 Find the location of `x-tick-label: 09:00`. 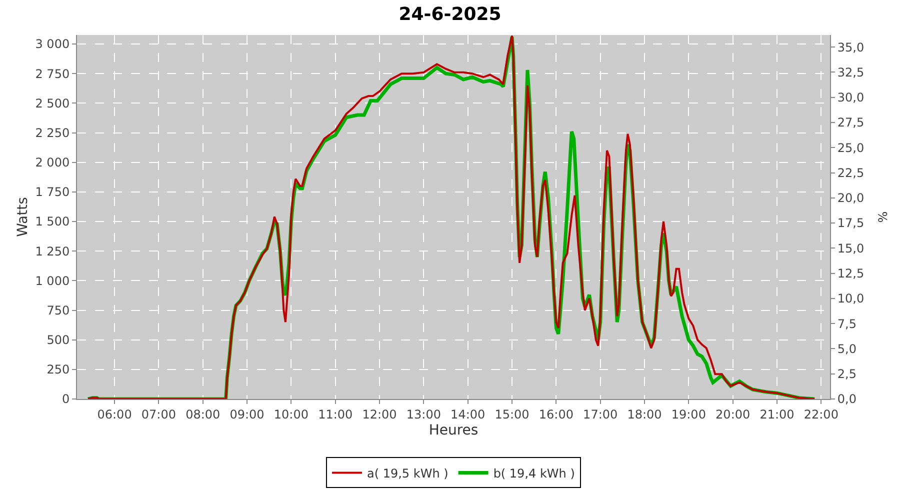

x-tick-label: 09:00 is located at coordinates (247, 414).